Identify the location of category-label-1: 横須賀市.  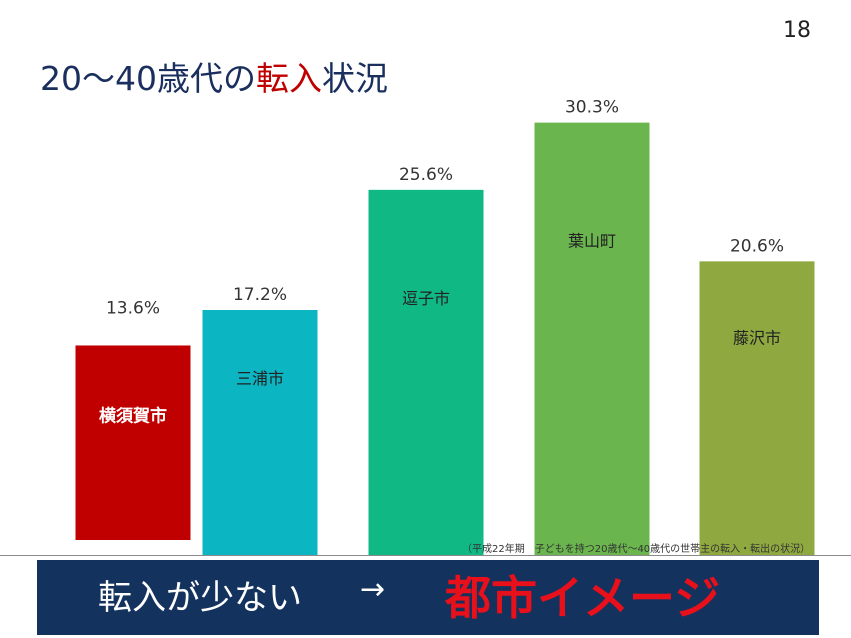
(133, 415).